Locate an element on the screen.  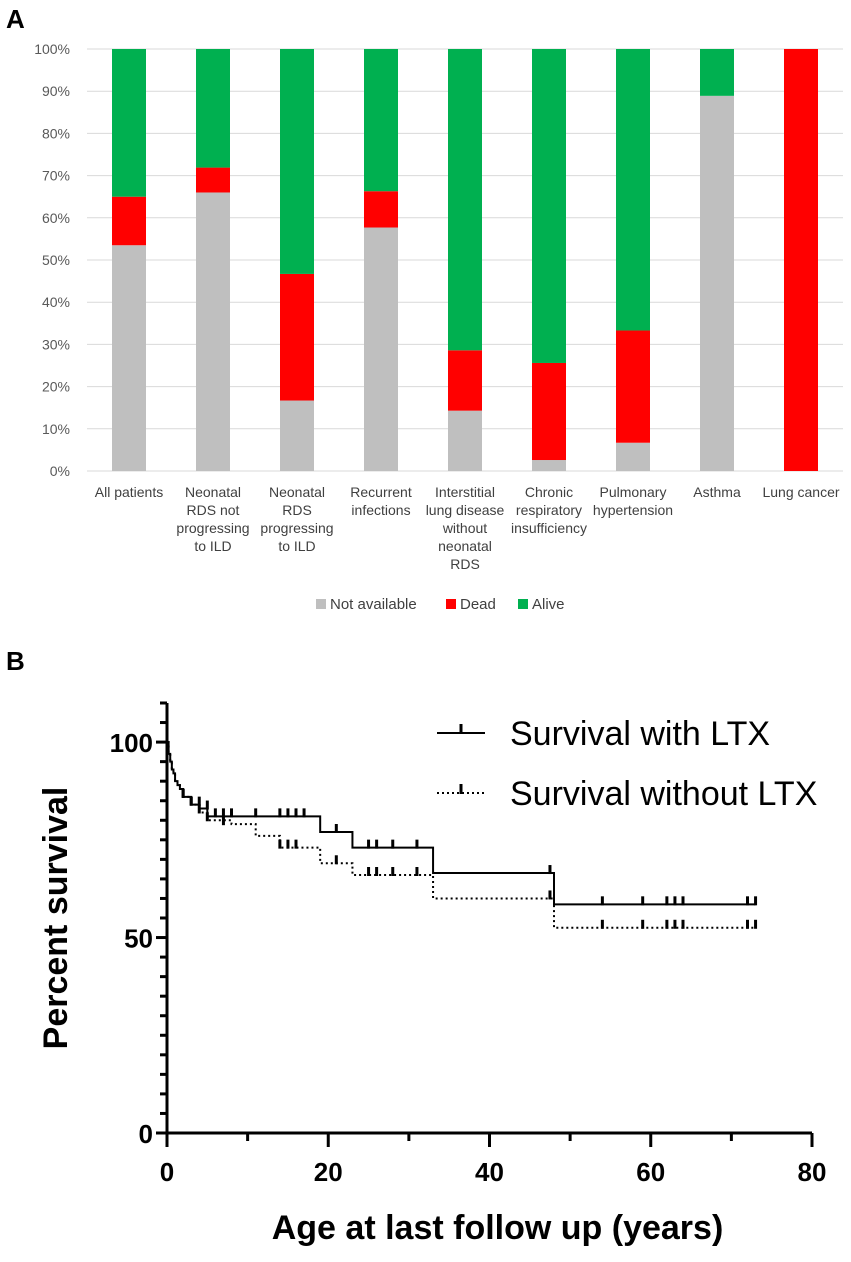
x-category-label: Recurrent infections is located at coordinates (381, 501).